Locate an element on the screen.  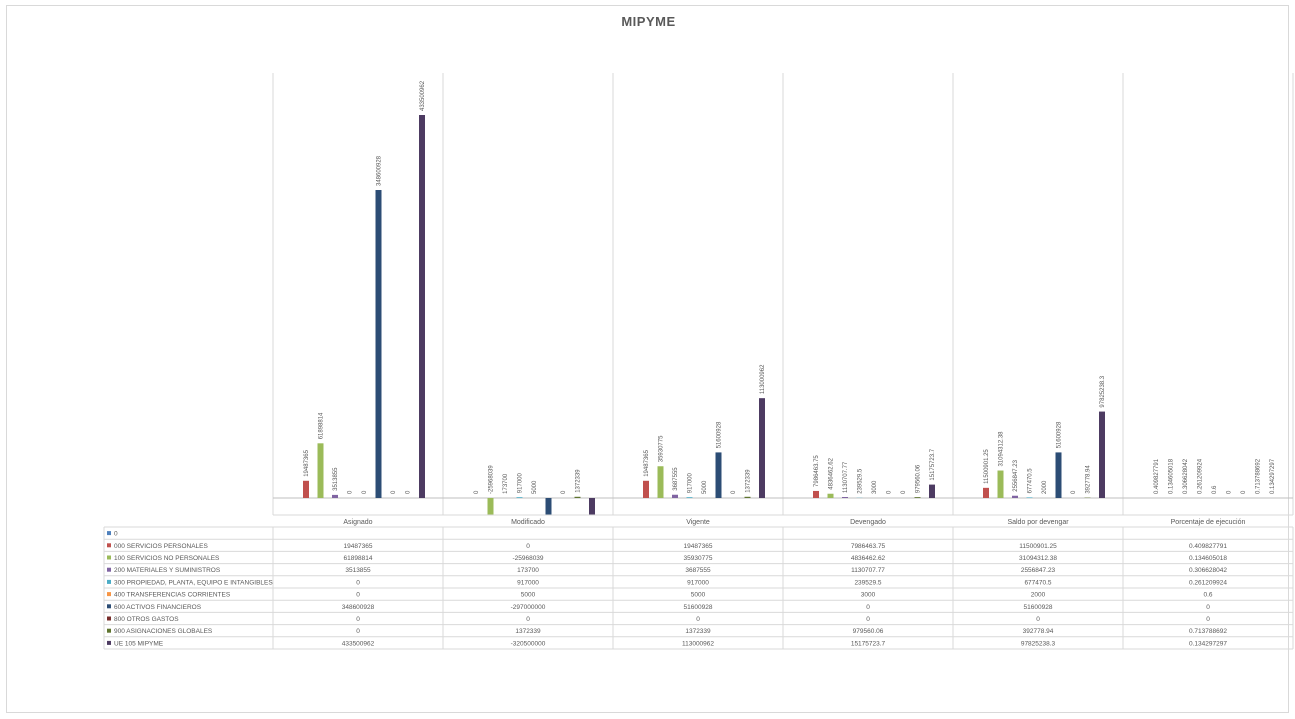
category-label: Asignado is located at coordinates (357, 522).